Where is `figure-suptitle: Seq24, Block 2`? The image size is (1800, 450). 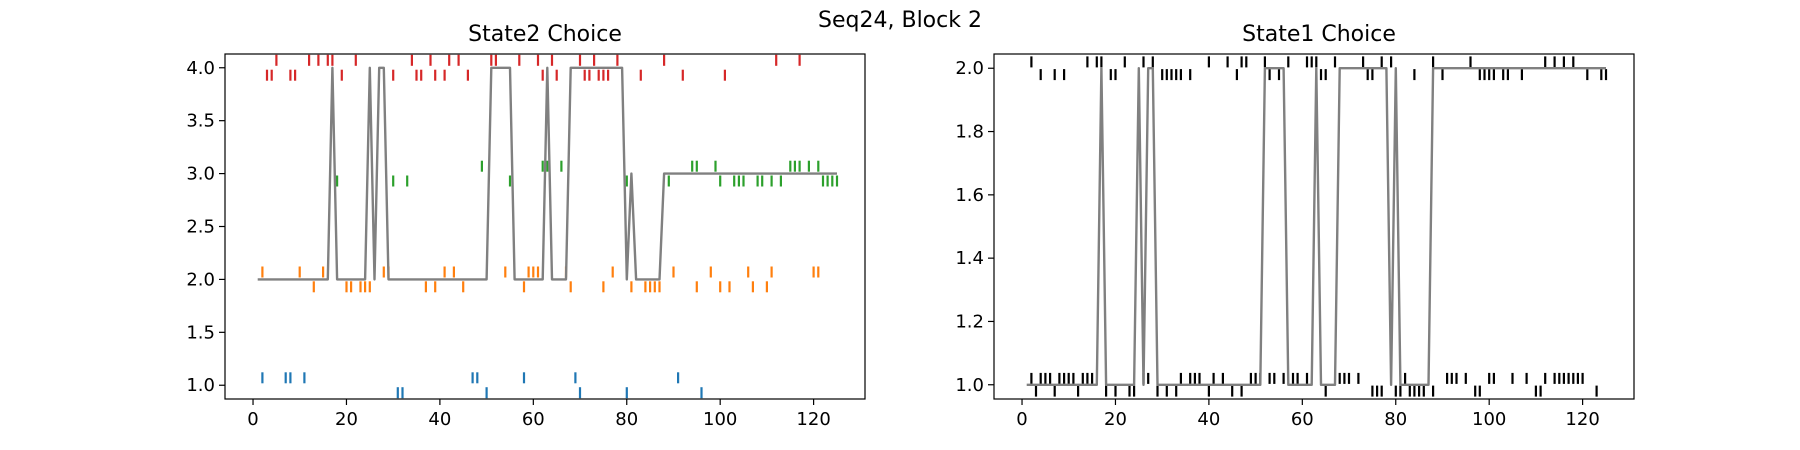
figure-suptitle: Seq24, Block 2 is located at coordinates (900, 20).